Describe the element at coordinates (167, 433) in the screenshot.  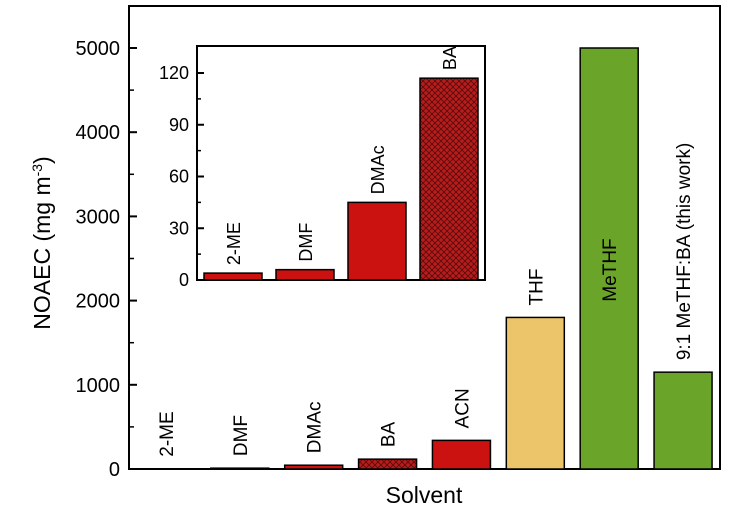
I see `bar-label: 2-ME` at that location.